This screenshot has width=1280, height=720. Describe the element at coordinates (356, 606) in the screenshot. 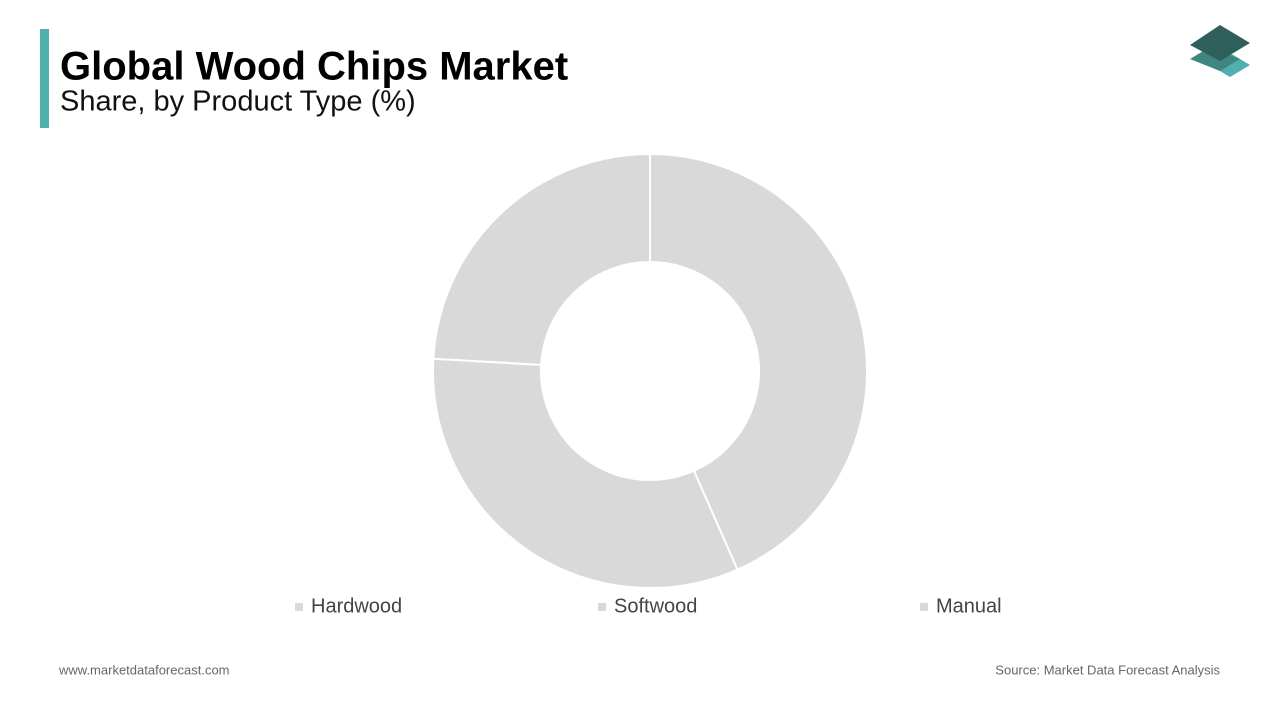

I see `legend-label: Hardwood` at that location.